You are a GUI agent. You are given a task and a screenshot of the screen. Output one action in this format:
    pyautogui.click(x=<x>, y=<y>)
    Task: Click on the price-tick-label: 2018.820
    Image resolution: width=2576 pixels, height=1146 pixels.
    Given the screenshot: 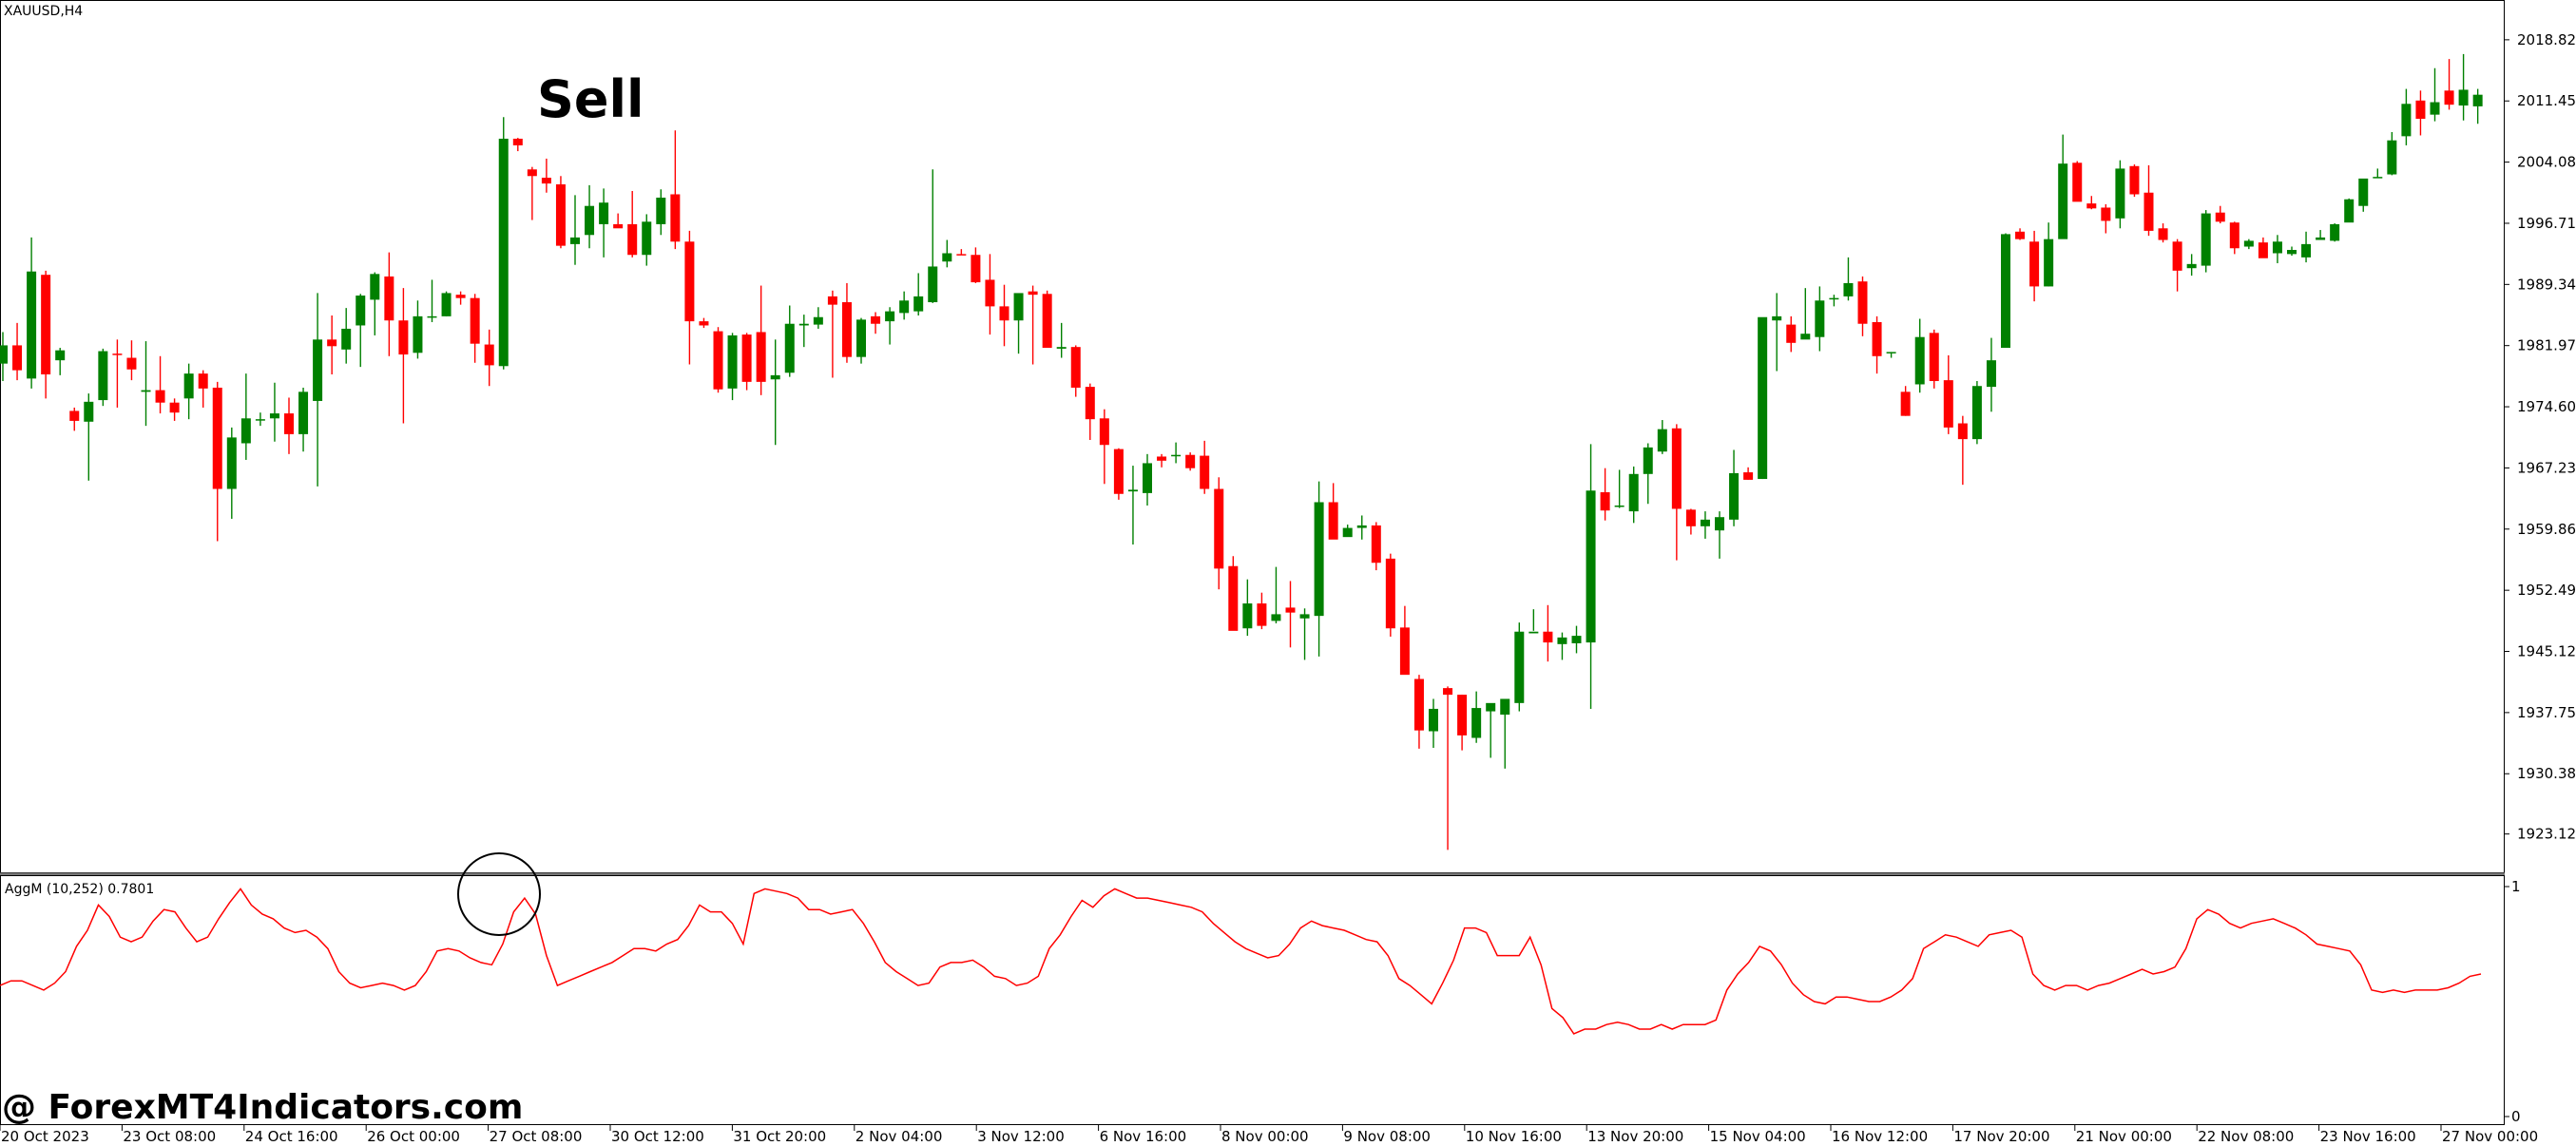 What is the action you would take?
    pyautogui.click(x=2546, y=39)
    